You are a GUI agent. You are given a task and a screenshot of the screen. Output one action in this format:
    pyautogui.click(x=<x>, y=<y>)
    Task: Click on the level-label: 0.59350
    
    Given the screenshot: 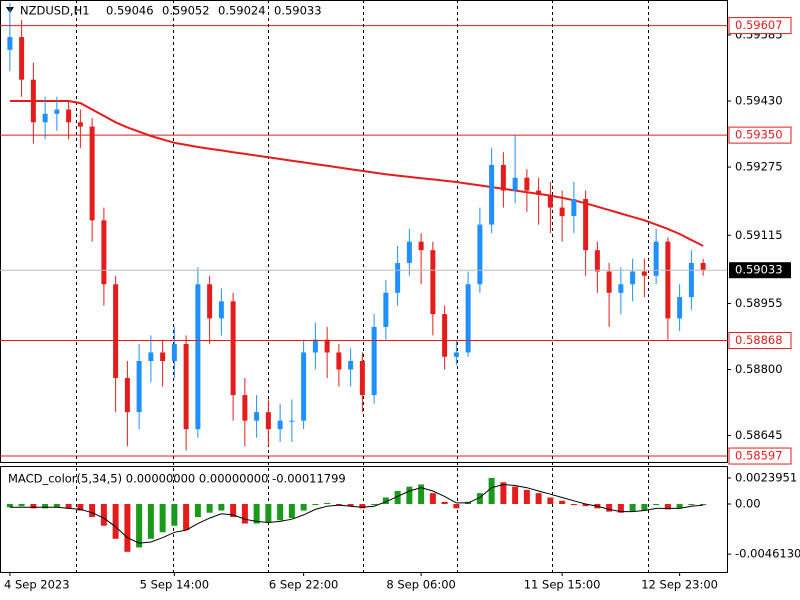 What is the action you would take?
    pyautogui.click(x=759, y=135)
    